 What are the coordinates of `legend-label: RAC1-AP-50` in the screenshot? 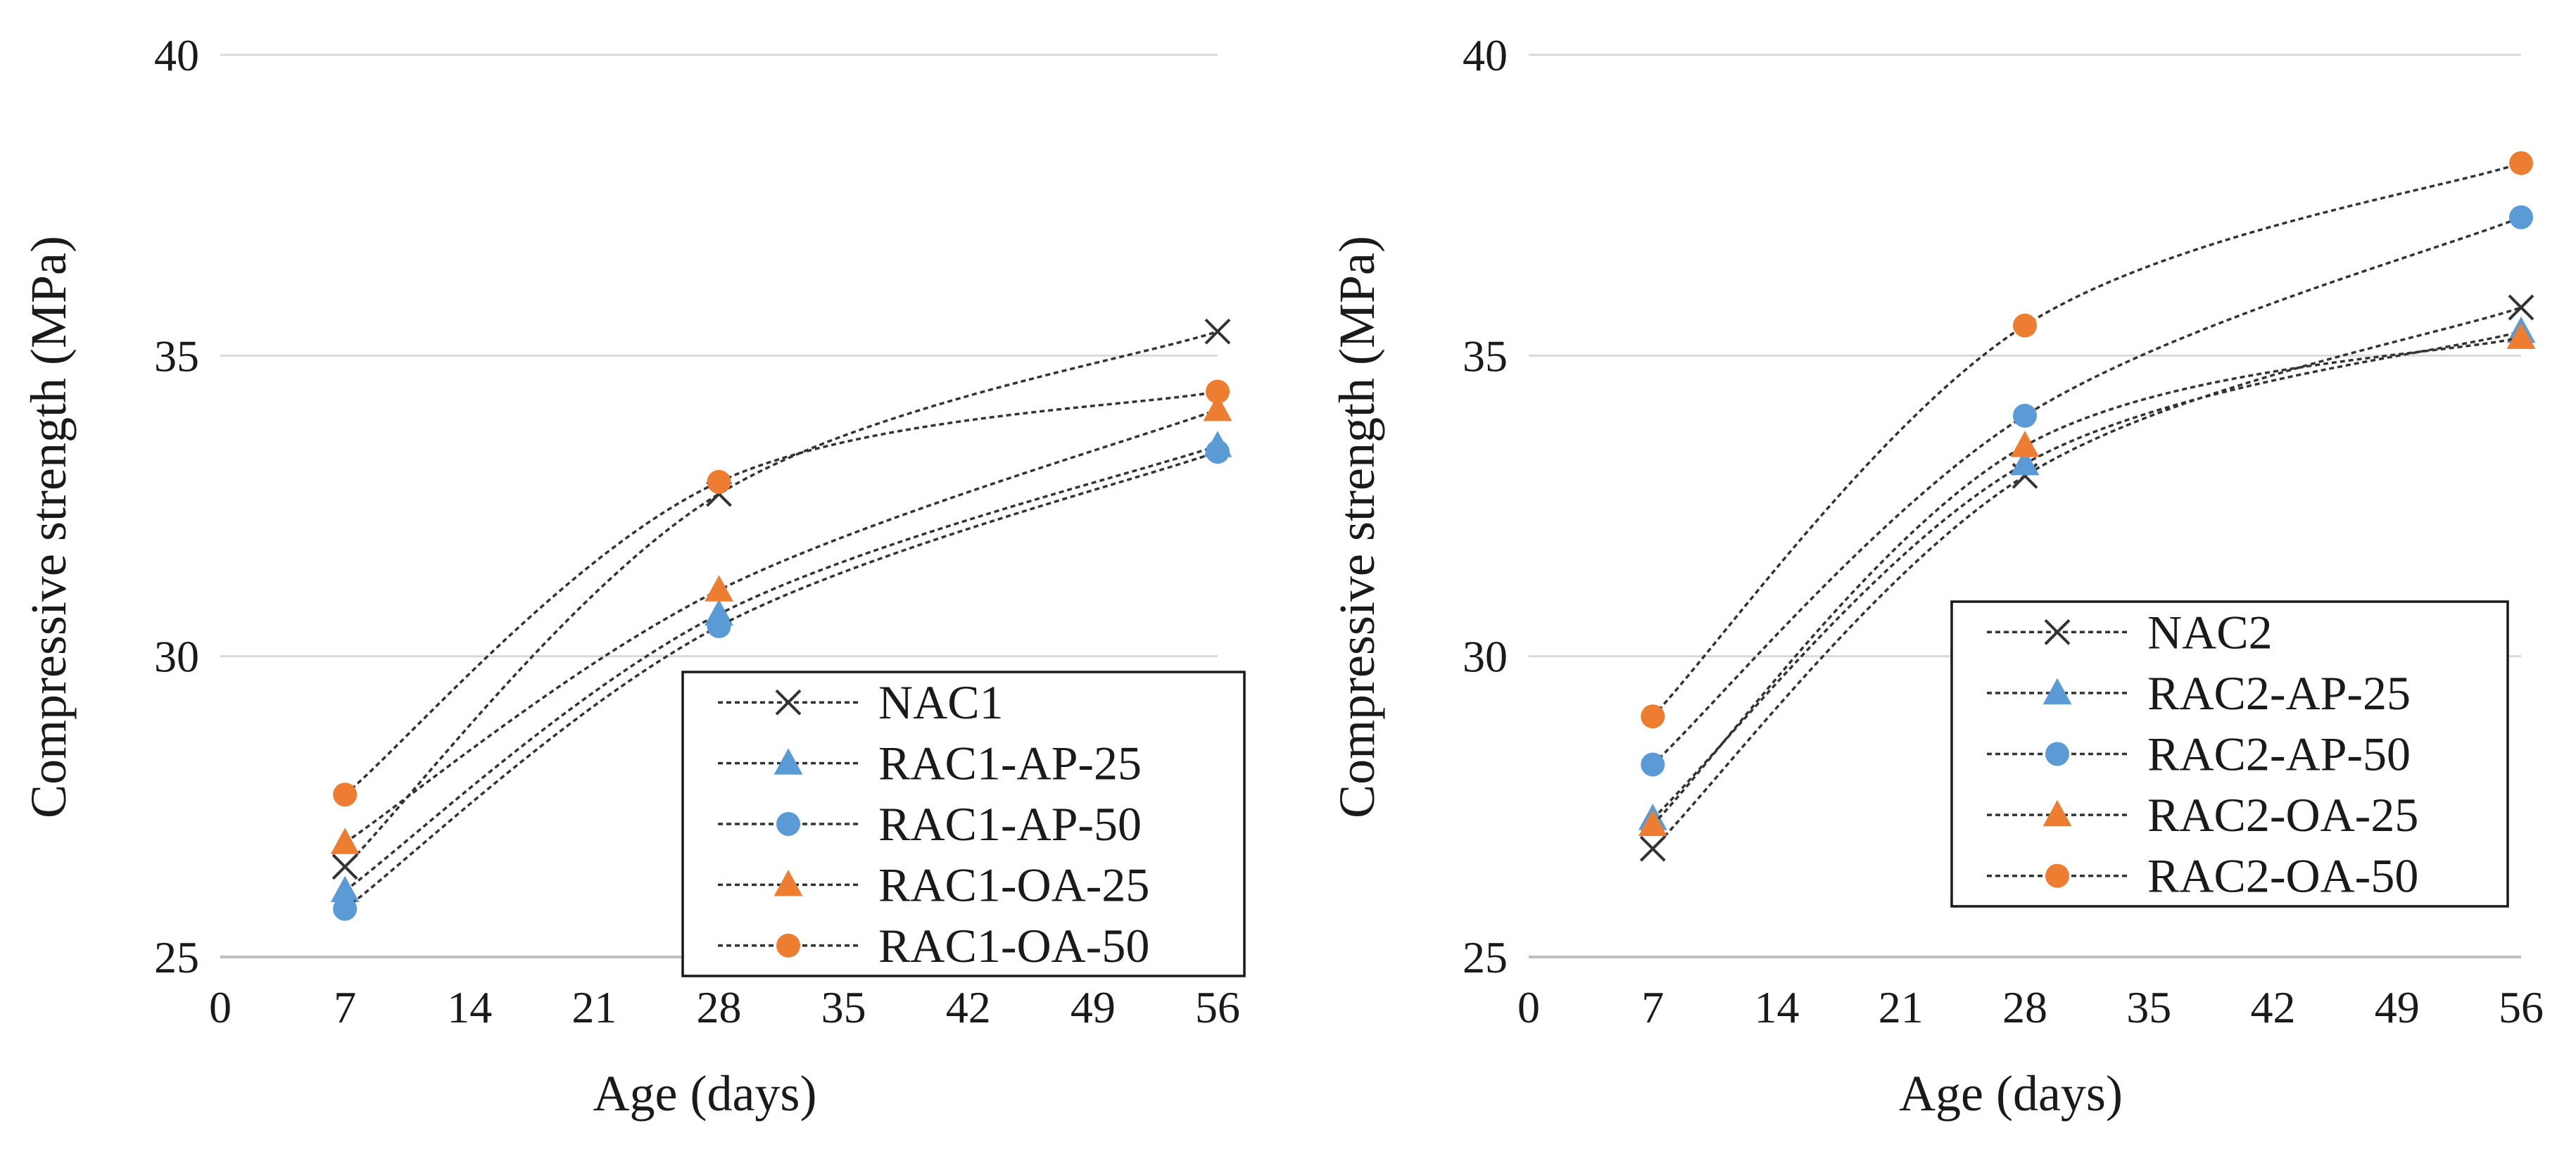 It's located at (1010, 824).